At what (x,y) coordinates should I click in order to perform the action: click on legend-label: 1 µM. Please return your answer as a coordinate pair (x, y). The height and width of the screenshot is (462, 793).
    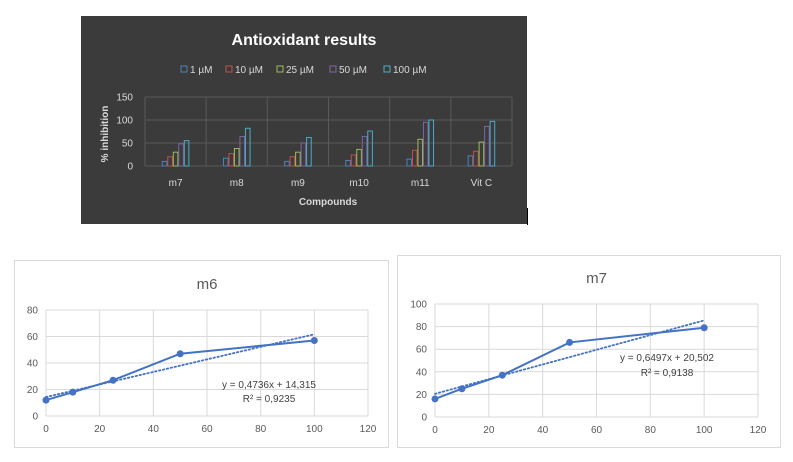
    Looking at the image, I should click on (201, 70).